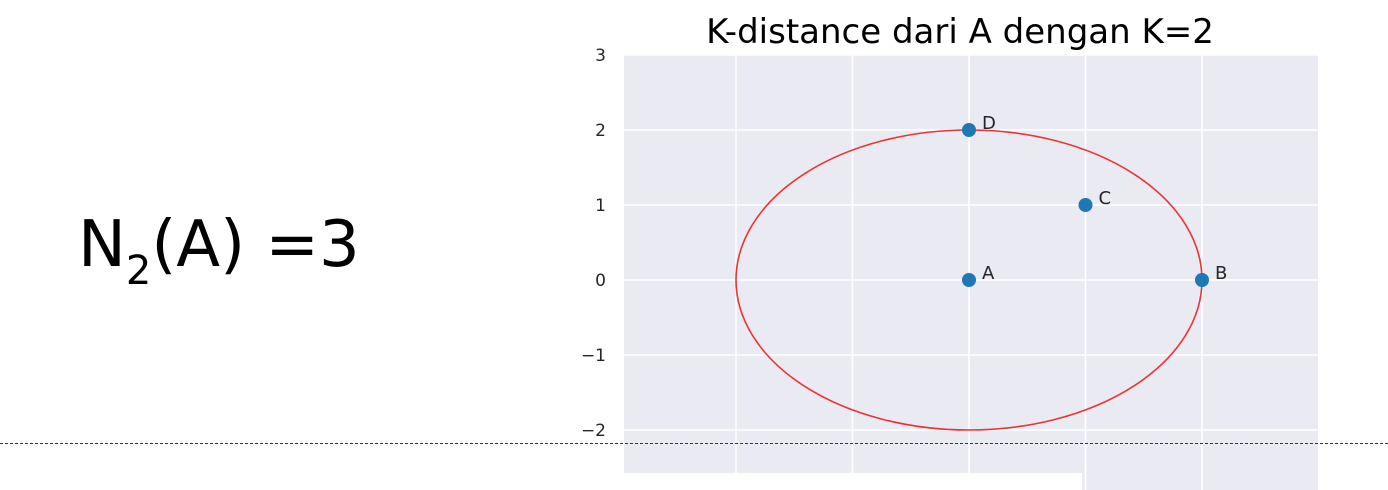 This screenshot has height=490, width=1388. I want to click on point-d, so click(969, 130).